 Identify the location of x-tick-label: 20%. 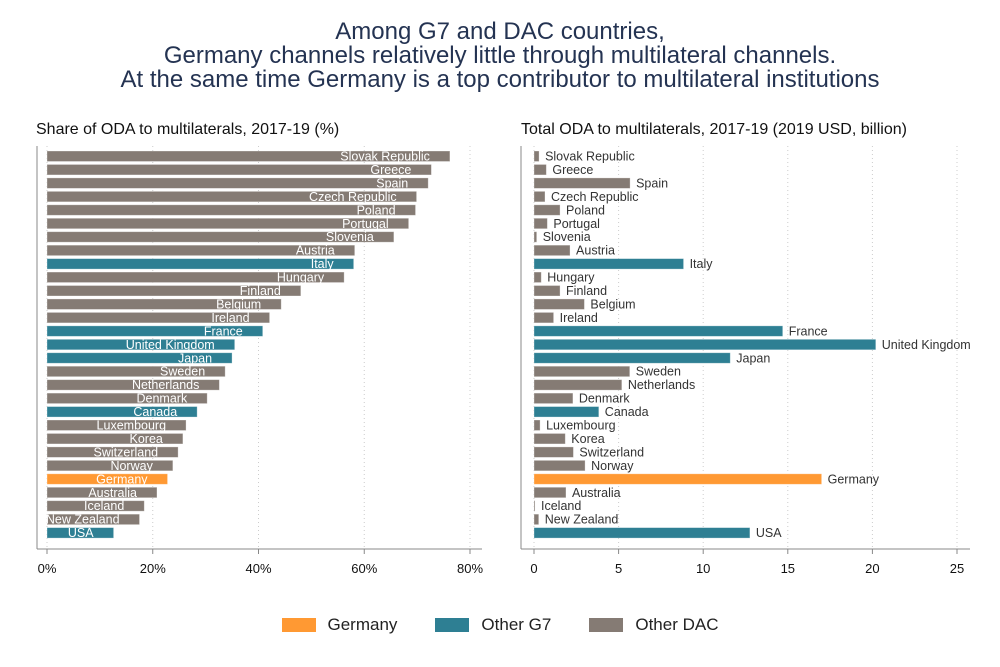
(153, 568).